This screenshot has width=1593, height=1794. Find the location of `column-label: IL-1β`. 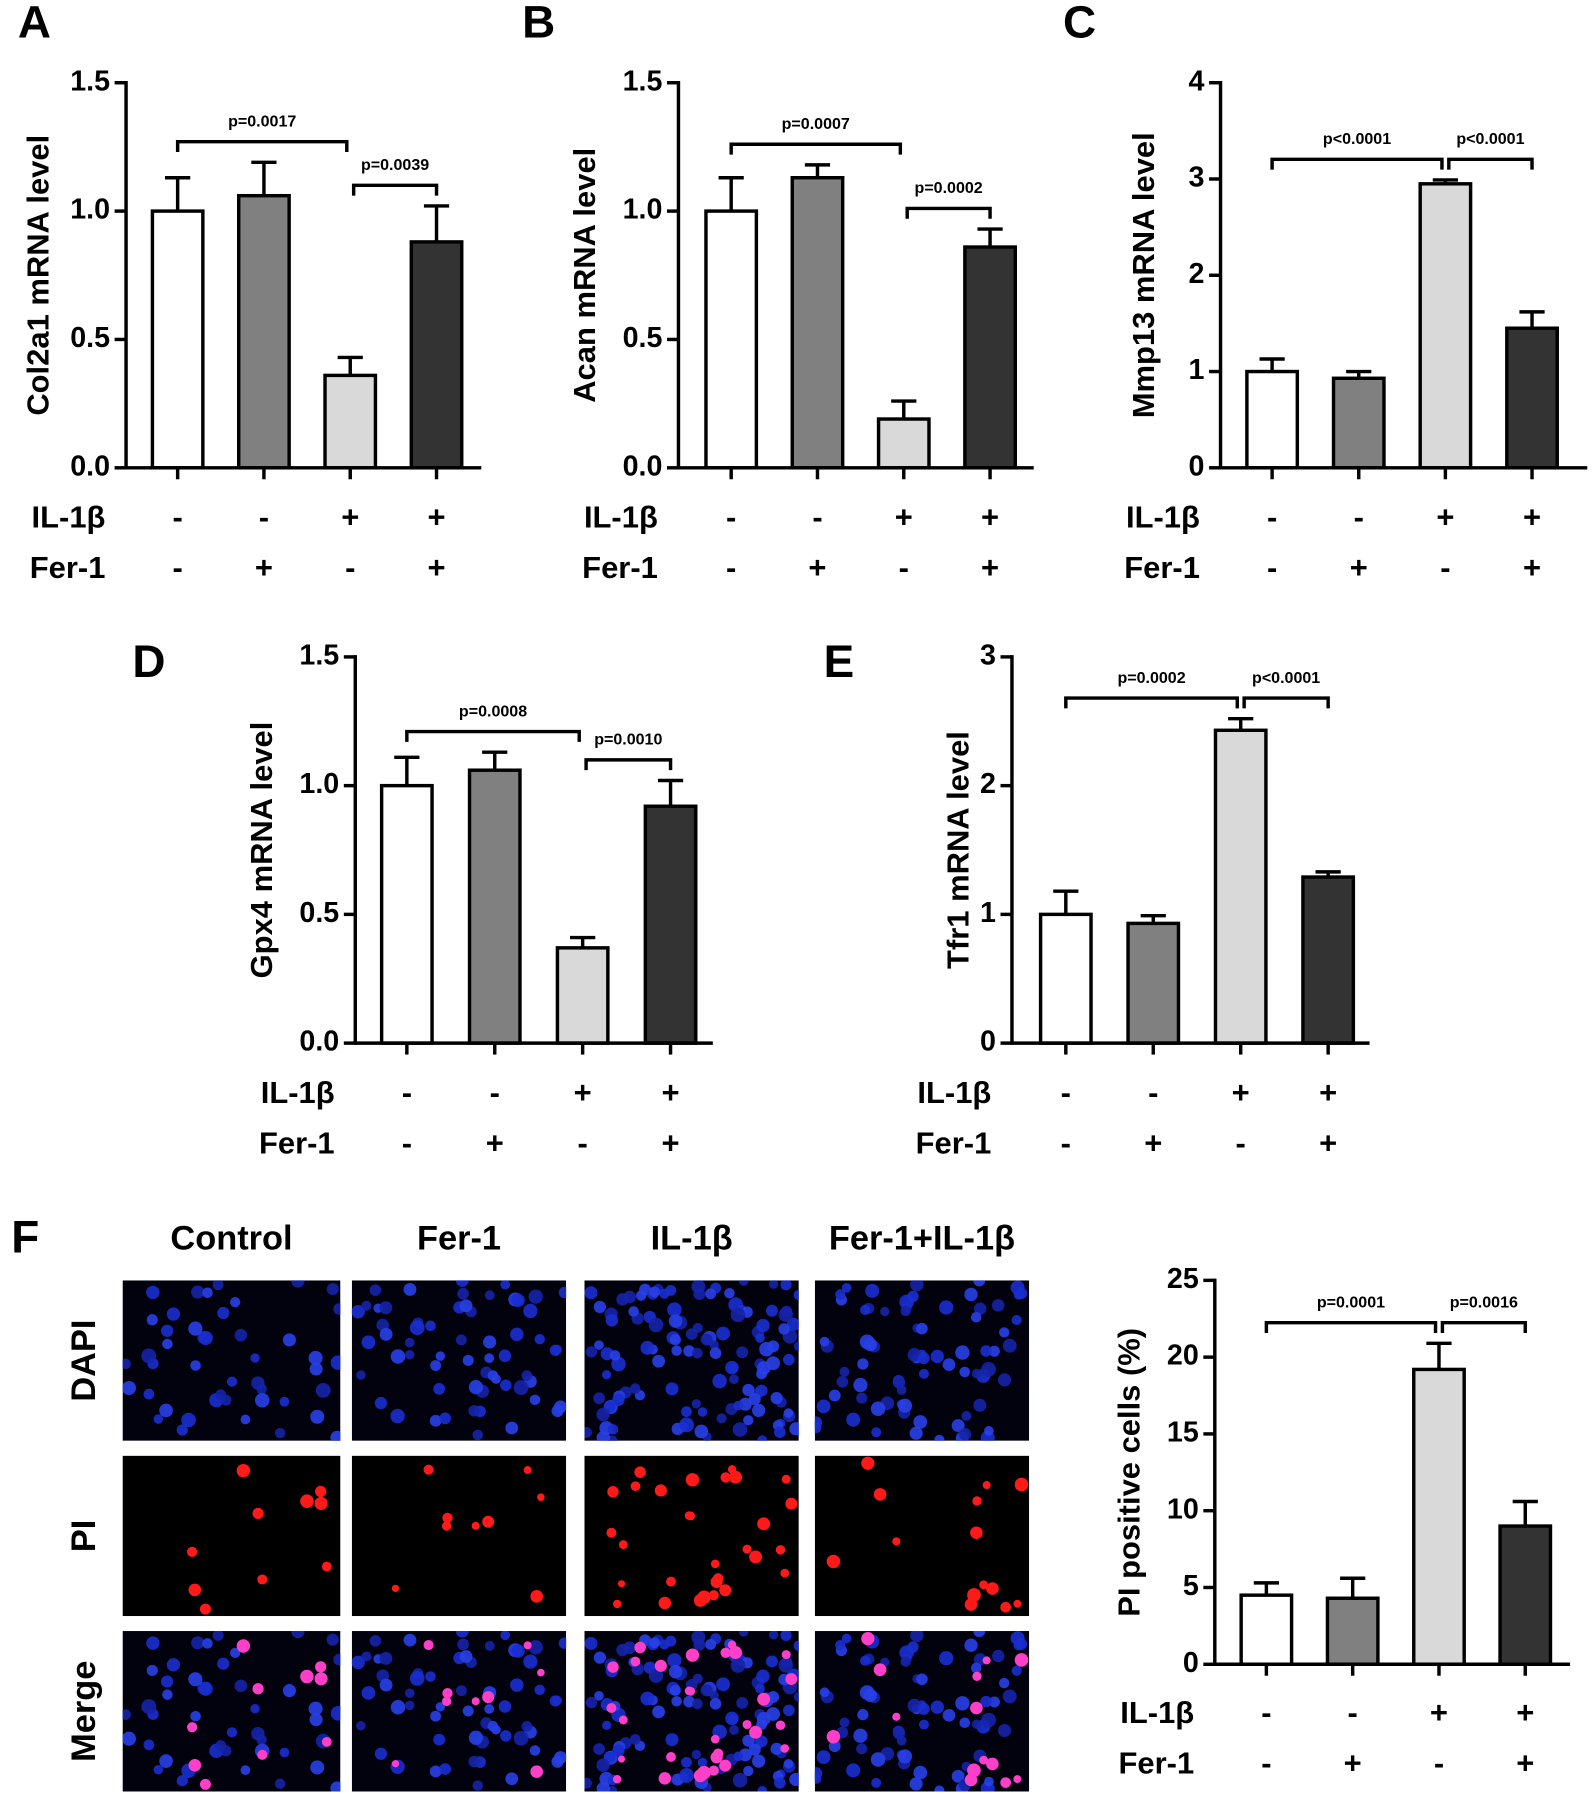

column-label: IL-1β is located at coordinates (692, 1238).